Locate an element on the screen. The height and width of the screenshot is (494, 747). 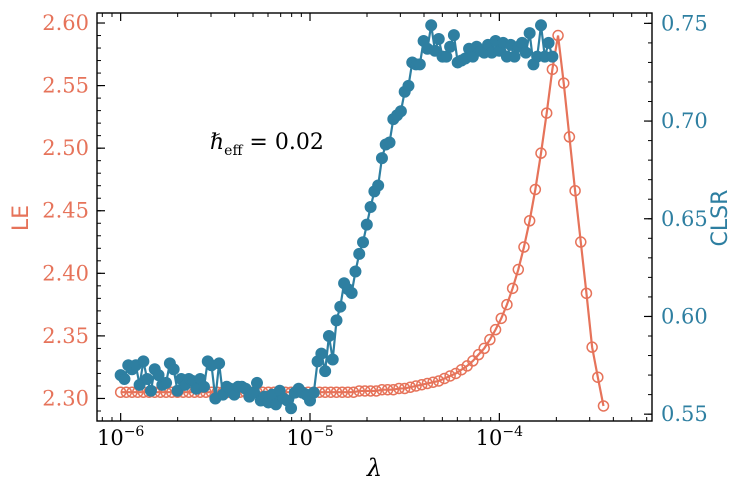
x-axis-title: λ is located at coordinates (374, 468).